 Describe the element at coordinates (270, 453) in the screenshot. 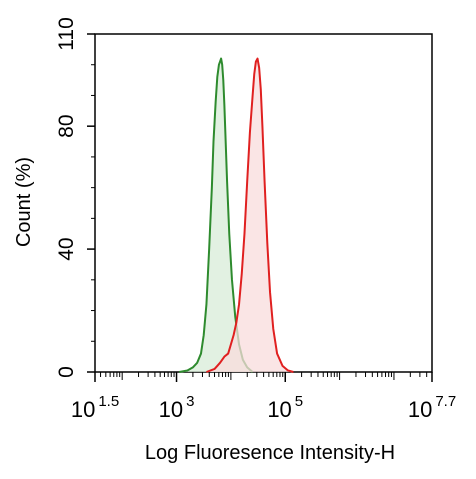

I see `x-axis-label: Log Fluoresence Intensity-H` at that location.